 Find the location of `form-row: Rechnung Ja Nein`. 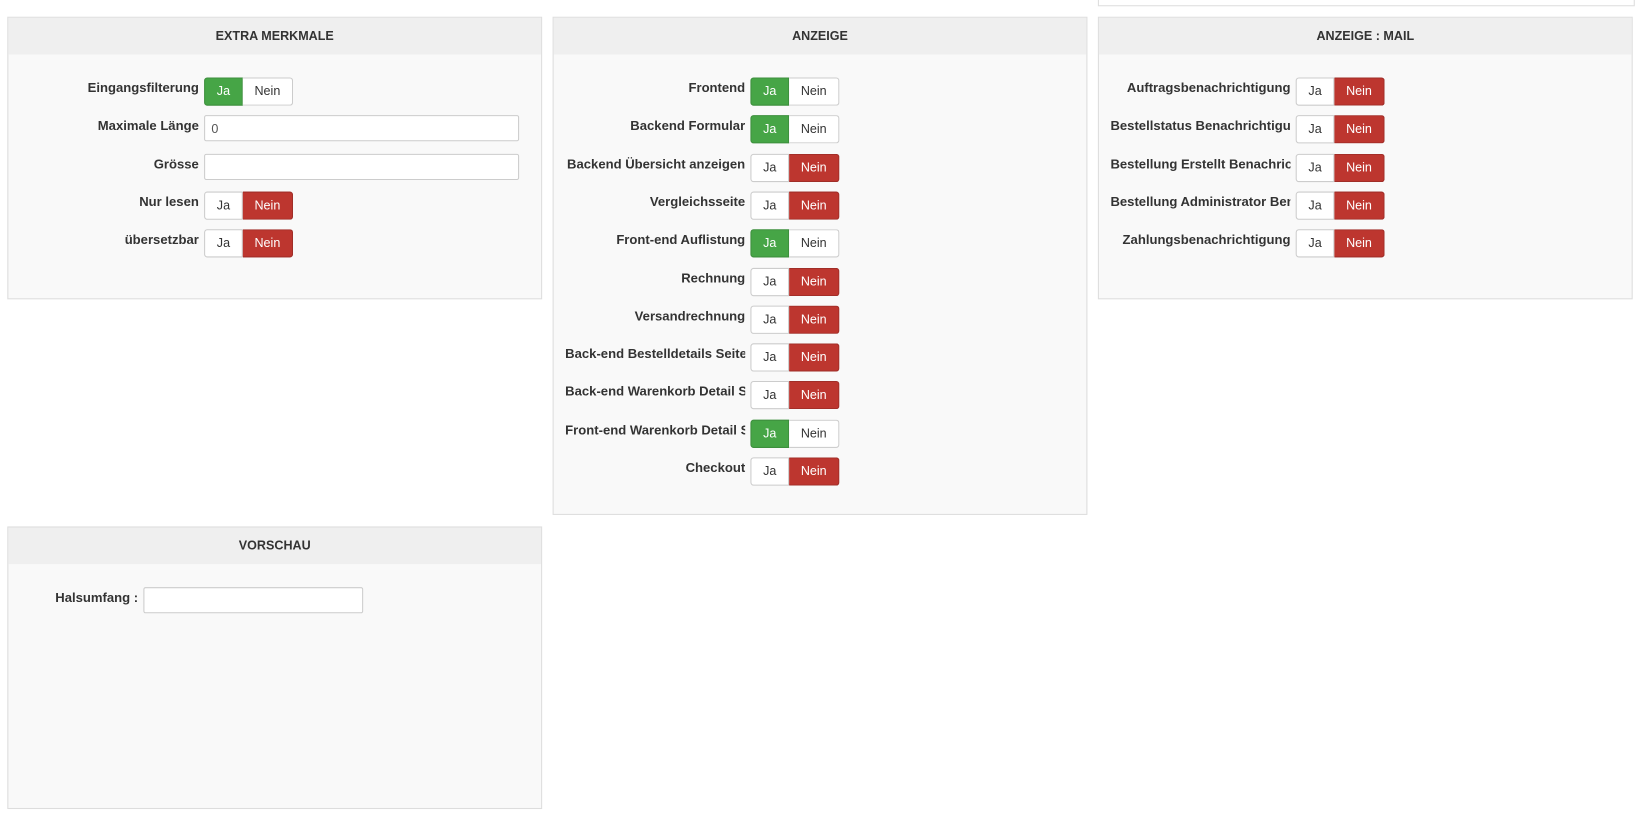

form-row: Rechnung Ja Nein is located at coordinates (820, 281).